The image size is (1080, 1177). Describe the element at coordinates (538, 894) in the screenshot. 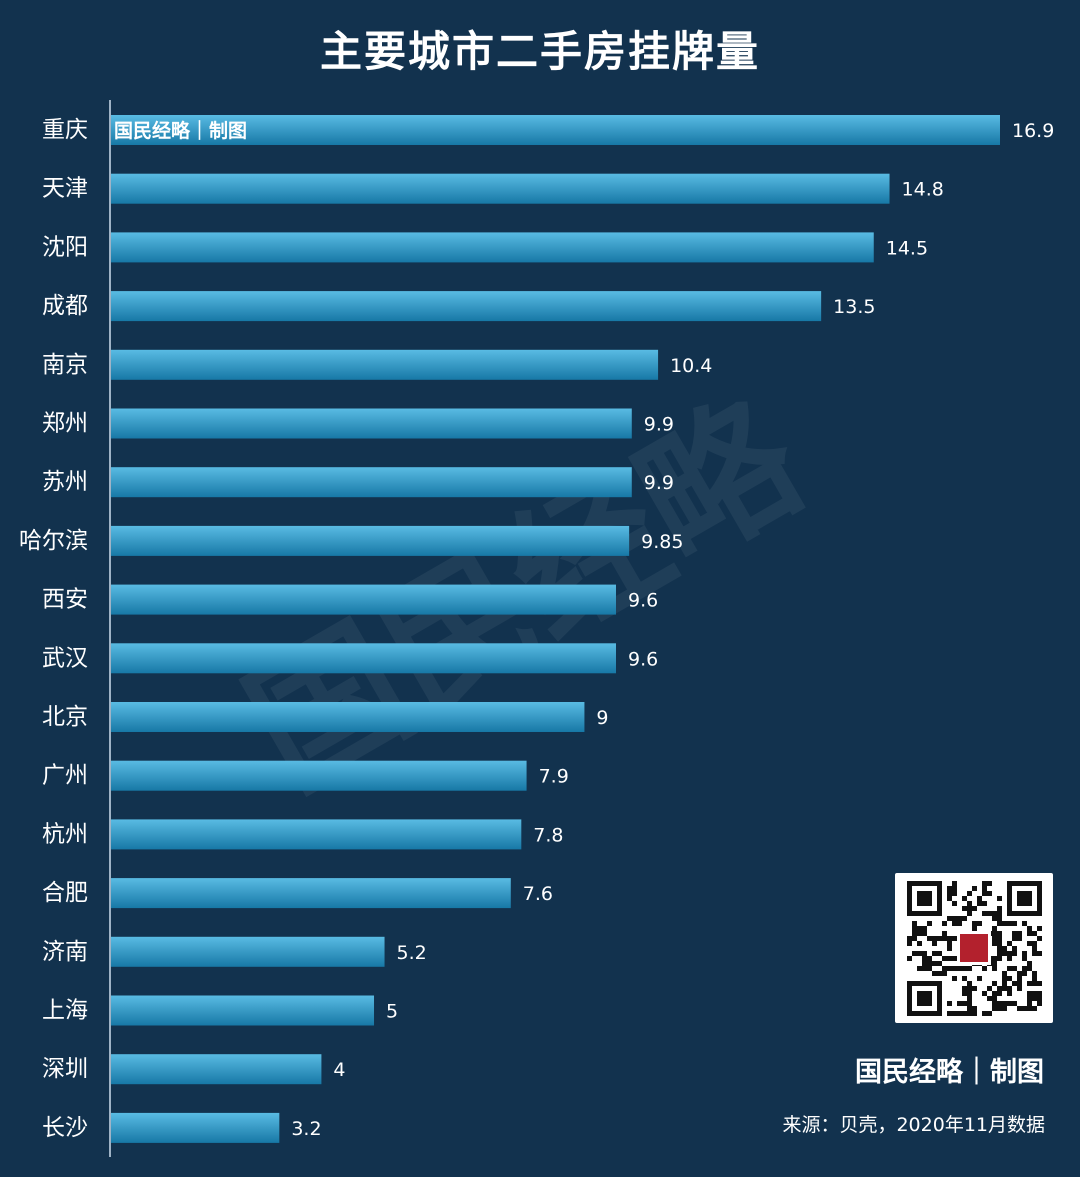

I see `value-label: 7.6` at that location.